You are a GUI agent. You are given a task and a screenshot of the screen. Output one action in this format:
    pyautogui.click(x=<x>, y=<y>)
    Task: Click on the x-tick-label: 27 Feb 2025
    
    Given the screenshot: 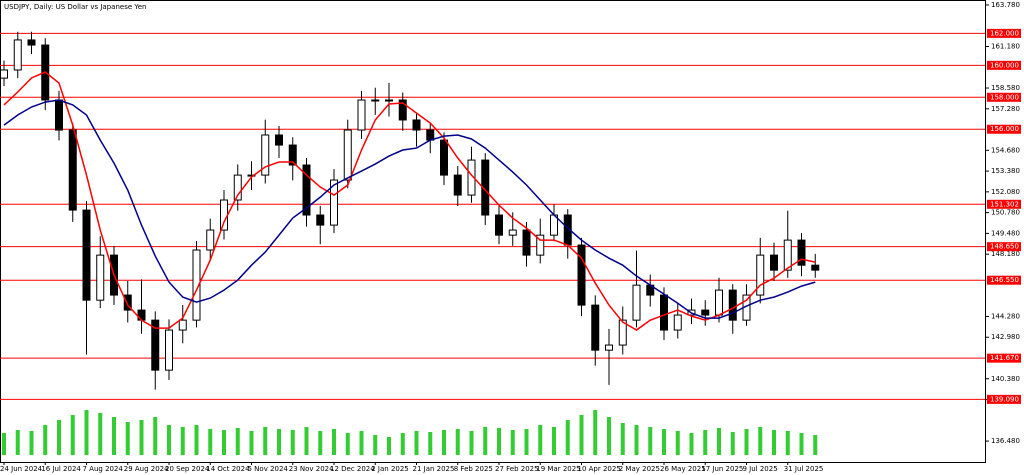 What is the action you would take?
    pyautogui.click(x=517, y=469)
    